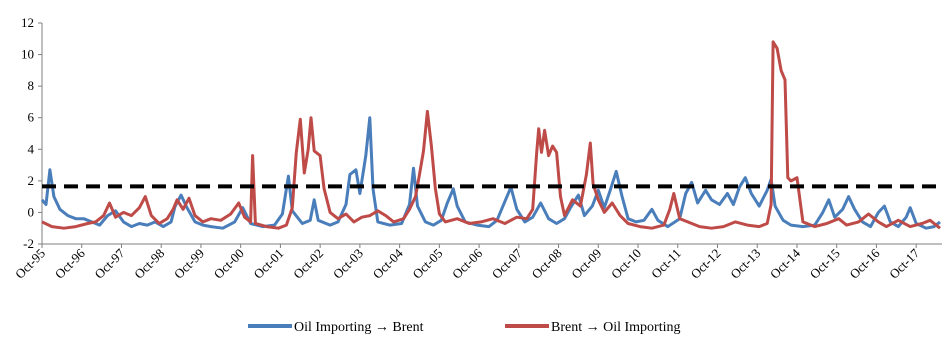 The image size is (944, 338). What do you see at coordinates (467, 263) in the screenshot?
I see `x-tick-label: Oct-06` at bounding box center [467, 263].